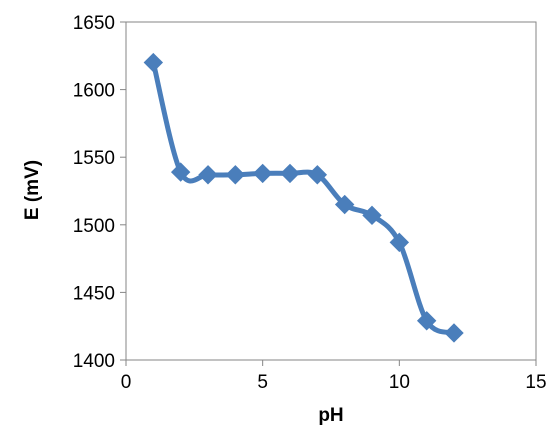 The width and height of the screenshot is (549, 430). What do you see at coordinates (94, 91) in the screenshot?
I see `y-tick-label: 1600` at bounding box center [94, 91].